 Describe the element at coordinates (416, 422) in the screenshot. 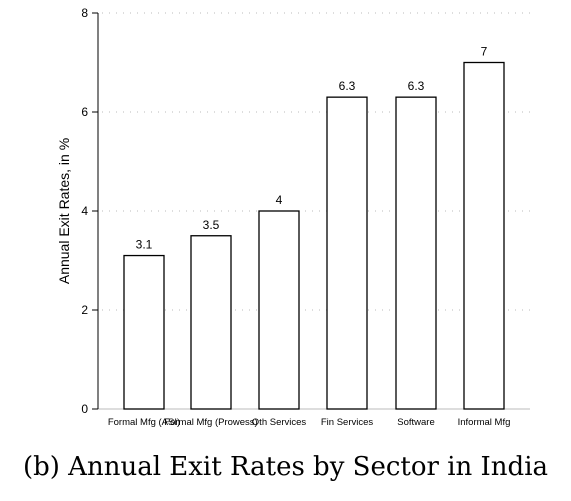

I see `x-tick-label: Software` at that location.